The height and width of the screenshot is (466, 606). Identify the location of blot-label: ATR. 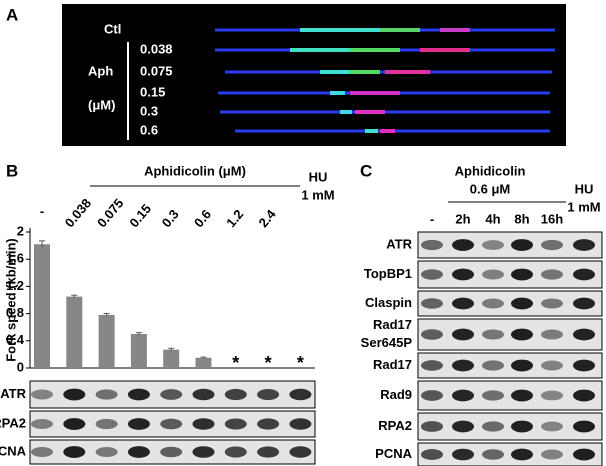
(399, 243).